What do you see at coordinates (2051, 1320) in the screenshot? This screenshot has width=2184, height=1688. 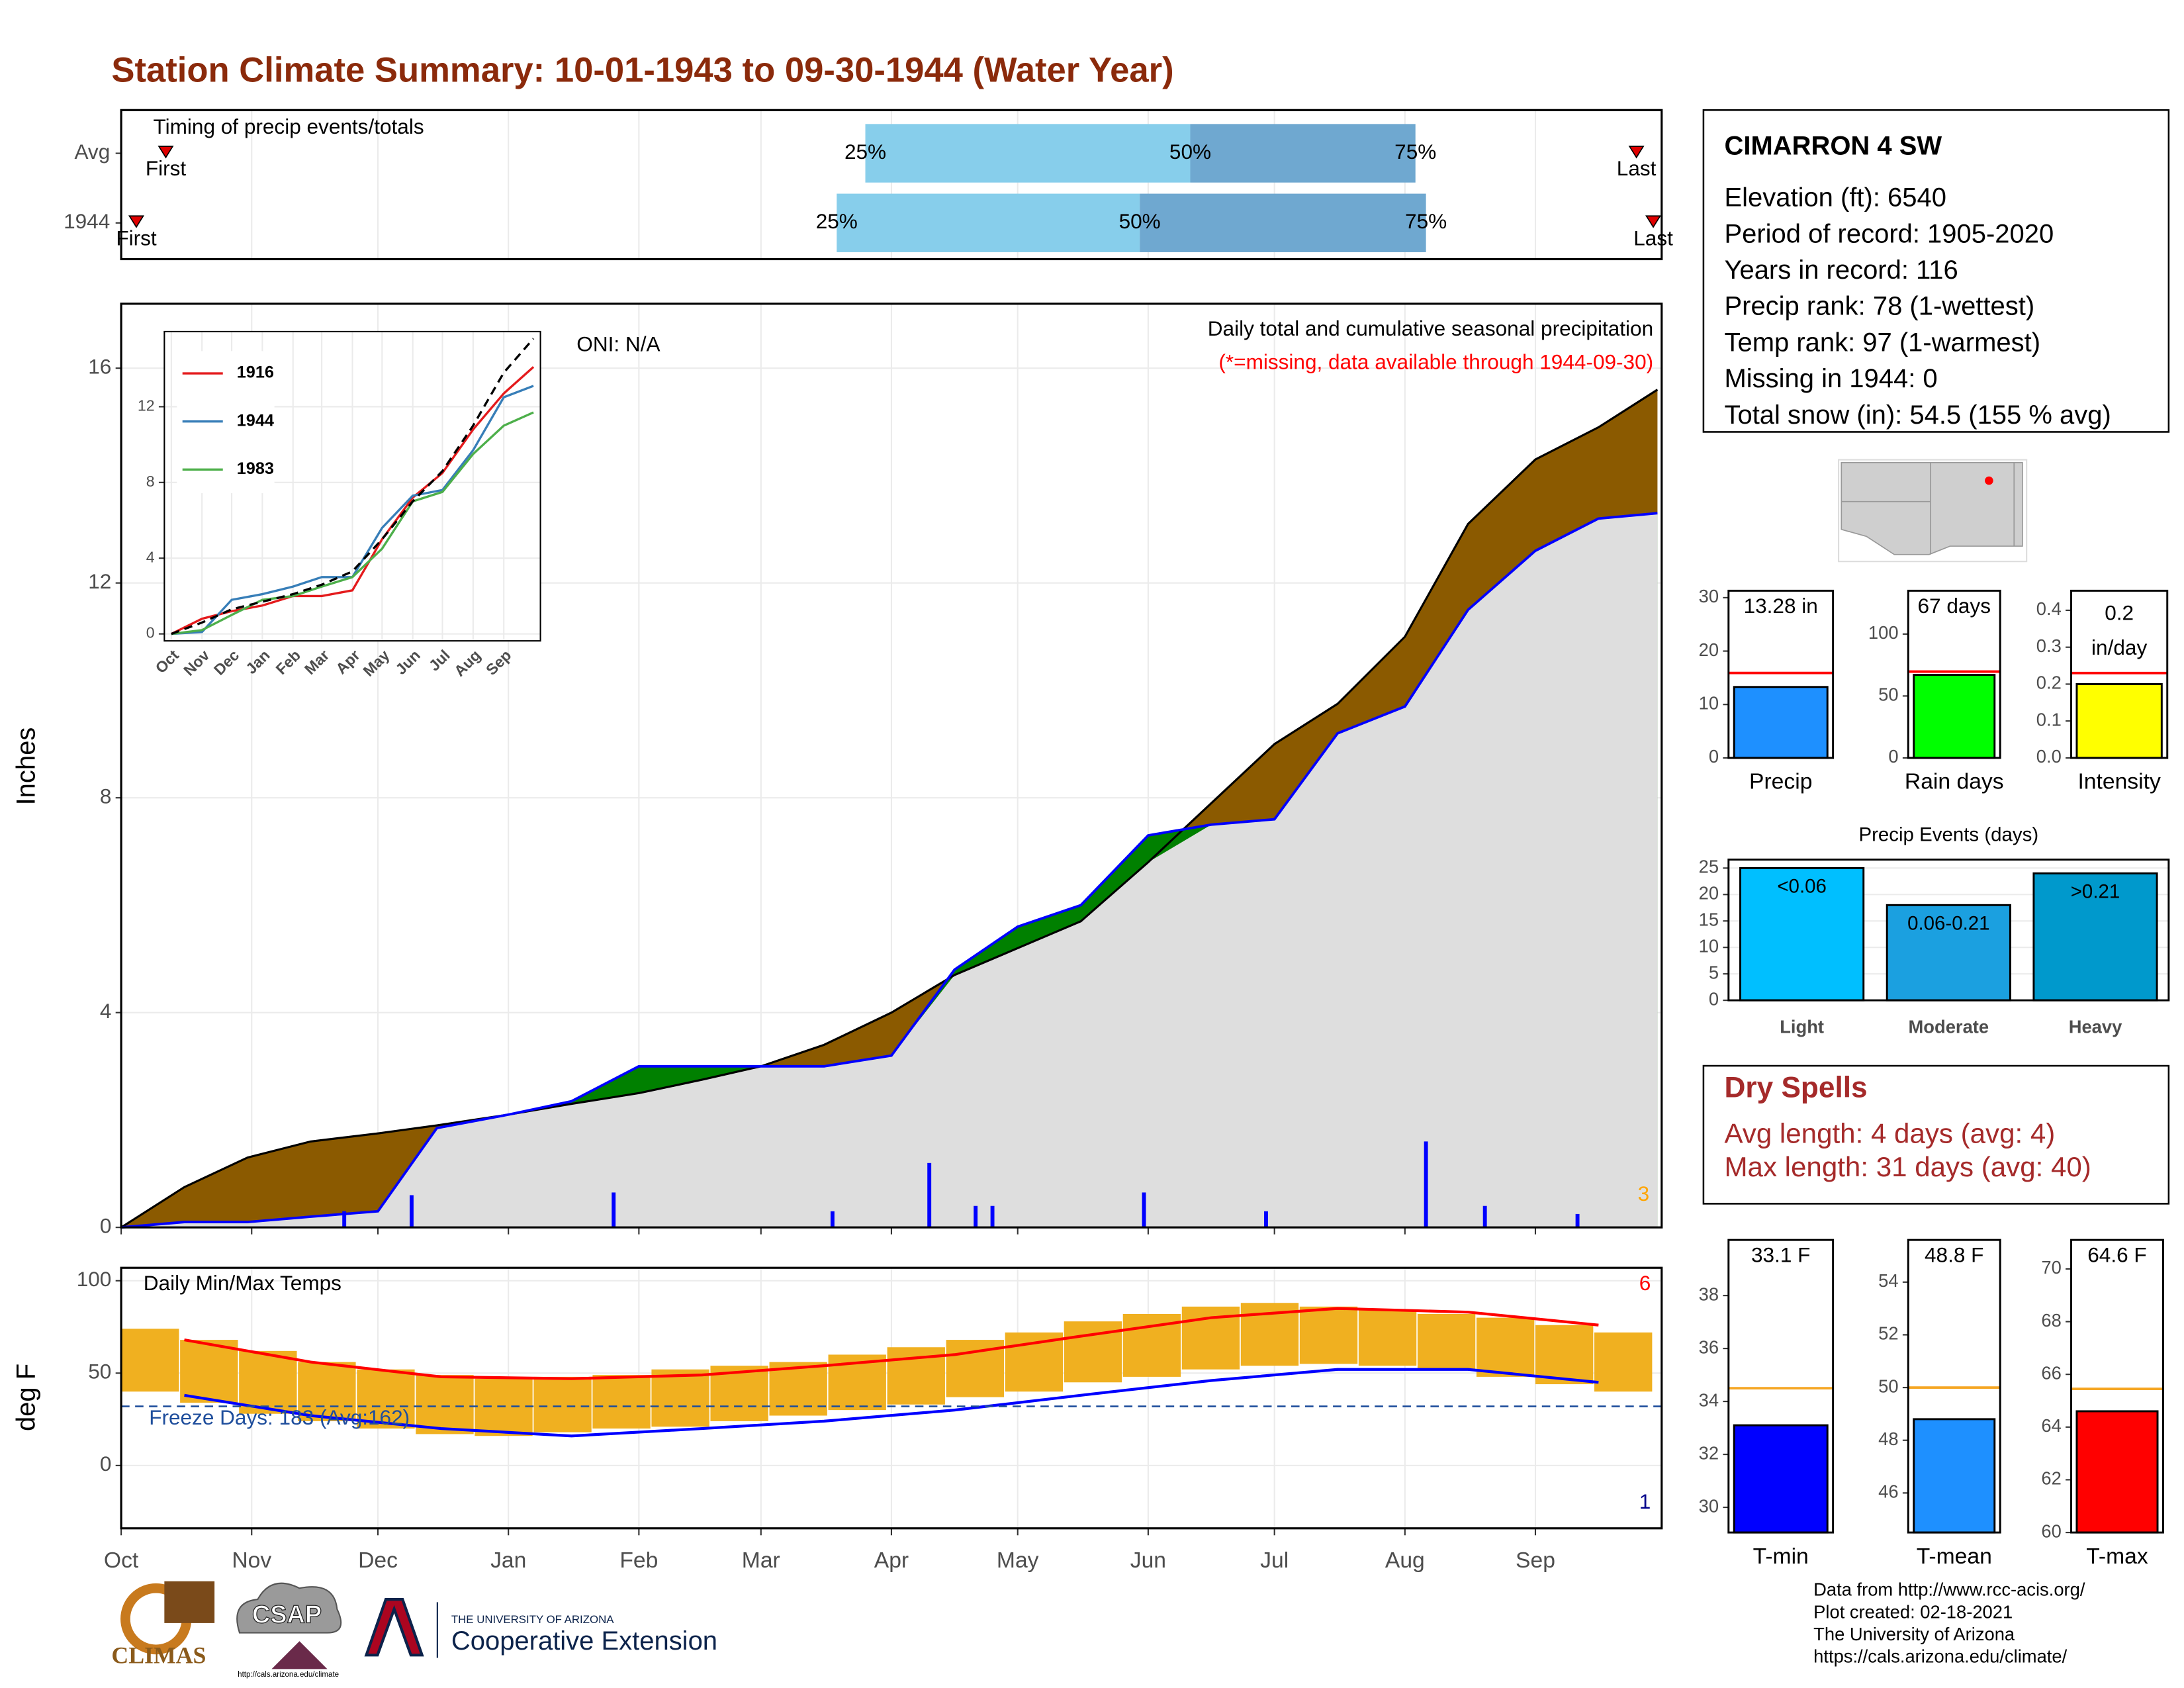 I see `y-tick-label: 68` at bounding box center [2051, 1320].